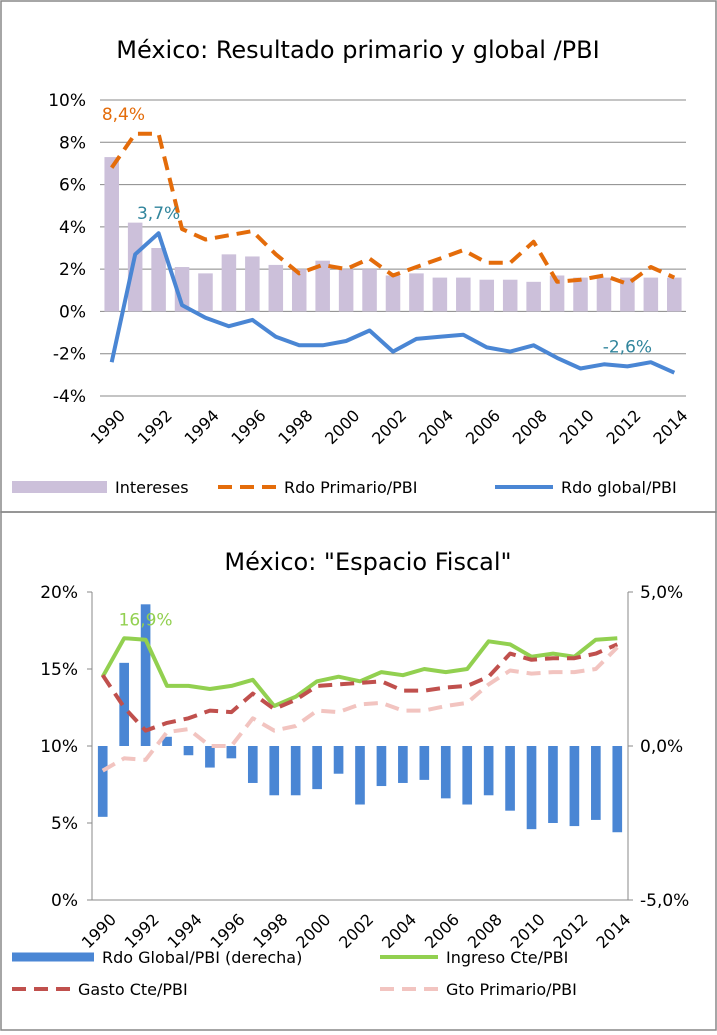  What do you see at coordinates (152, 487) in the screenshot?
I see `legend-label: Intereses` at bounding box center [152, 487].